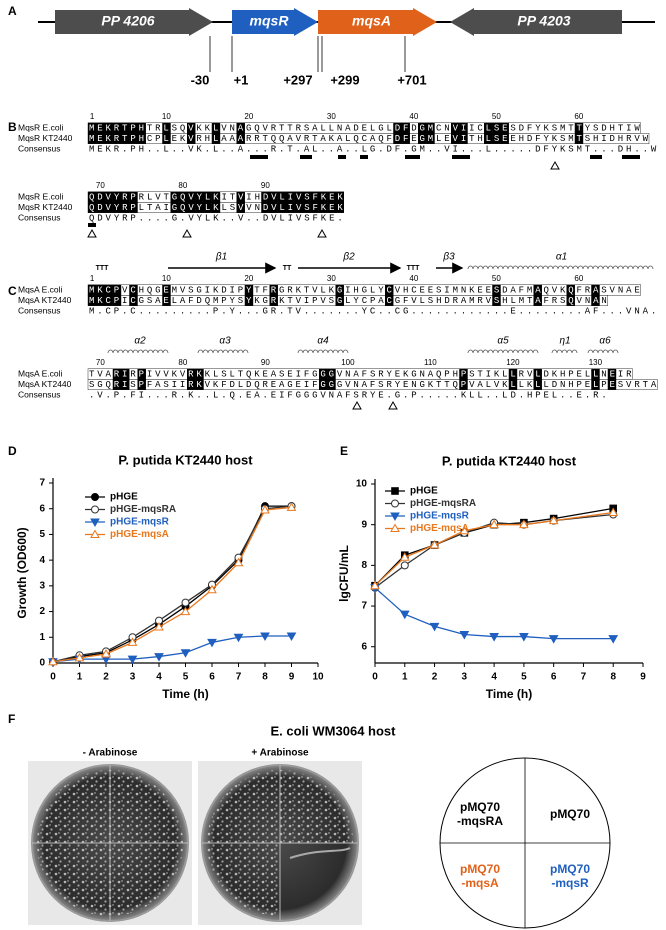  What do you see at coordinates (323, 341) in the screenshot?
I see `structure-label: α4` at bounding box center [323, 341].